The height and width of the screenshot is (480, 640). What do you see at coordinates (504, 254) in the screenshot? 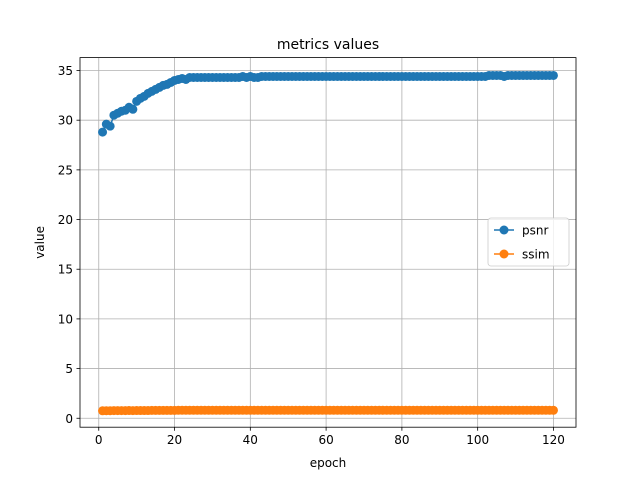
I see `legend-marker-ssim` at bounding box center [504, 254].